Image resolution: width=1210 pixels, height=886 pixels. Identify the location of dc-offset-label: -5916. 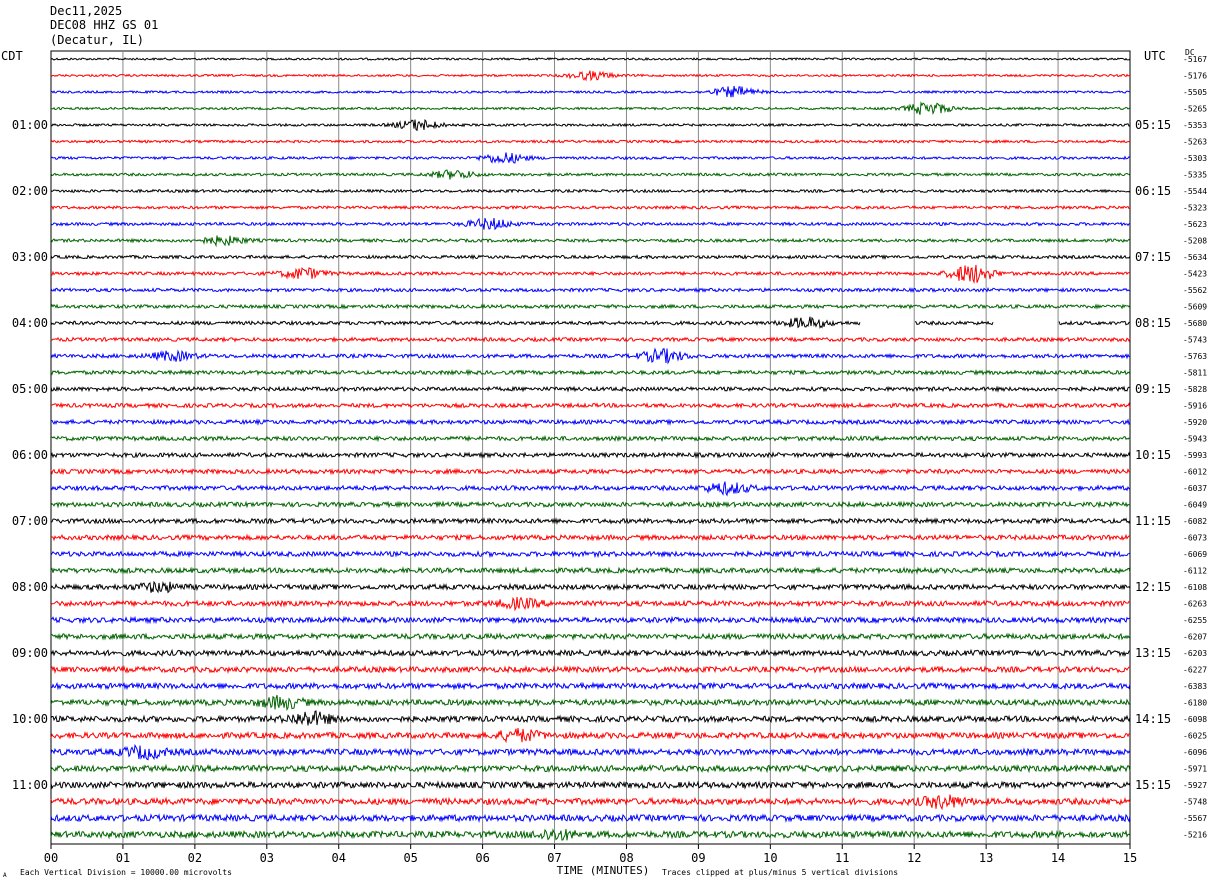
(1195, 406).